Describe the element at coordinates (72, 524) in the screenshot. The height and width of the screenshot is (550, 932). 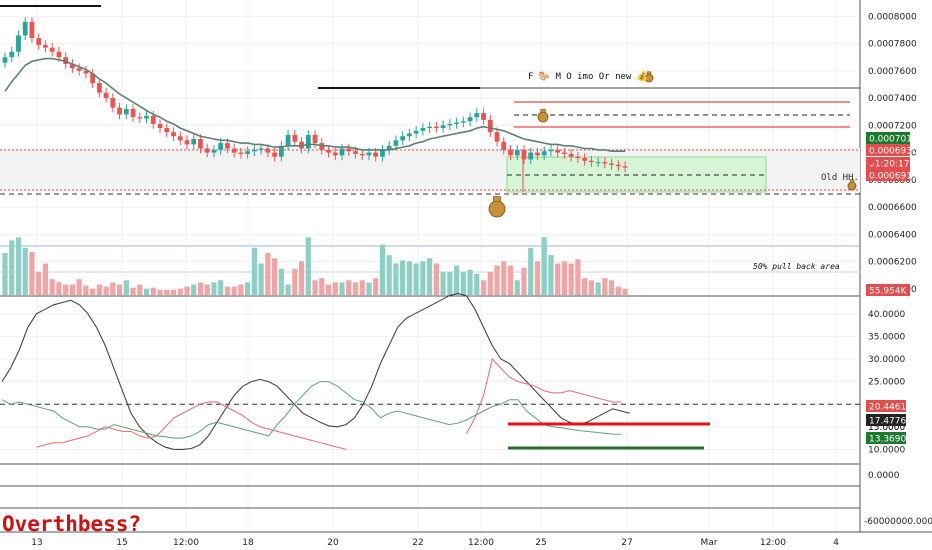
I see `bottom-caption: Overthbess?` at that location.